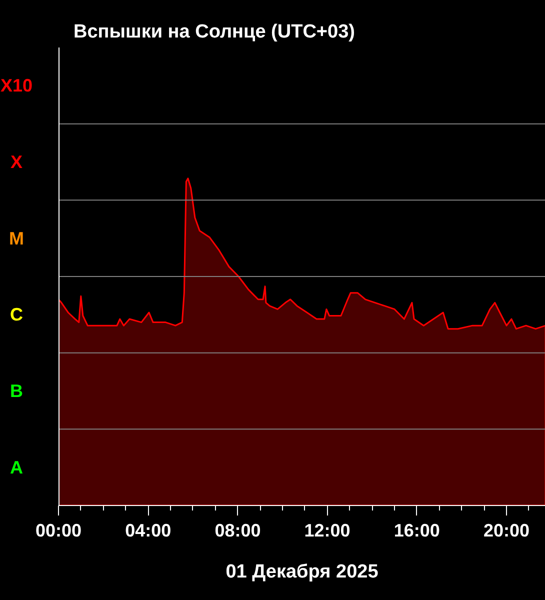  I want to click on text: M, so click(16, 238).